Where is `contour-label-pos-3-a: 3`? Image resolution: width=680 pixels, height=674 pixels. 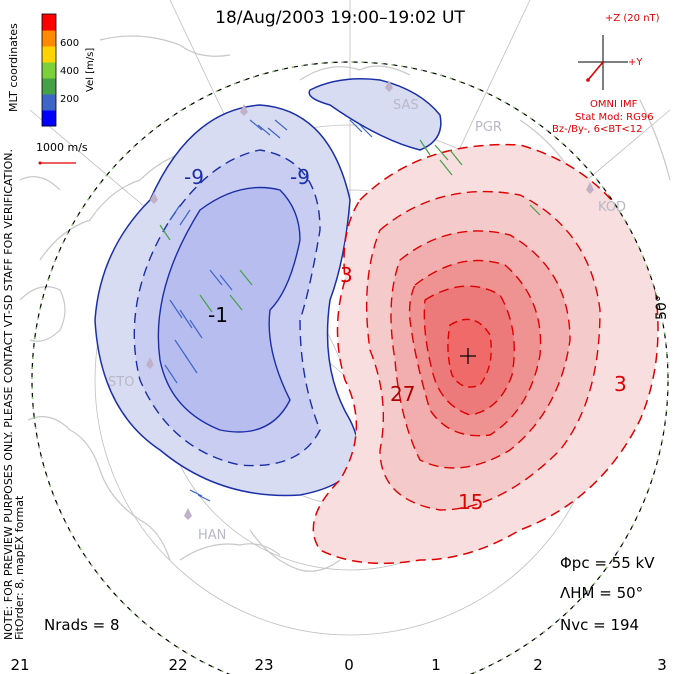 contour-label-pos-3-a: 3 is located at coordinates (346, 275).